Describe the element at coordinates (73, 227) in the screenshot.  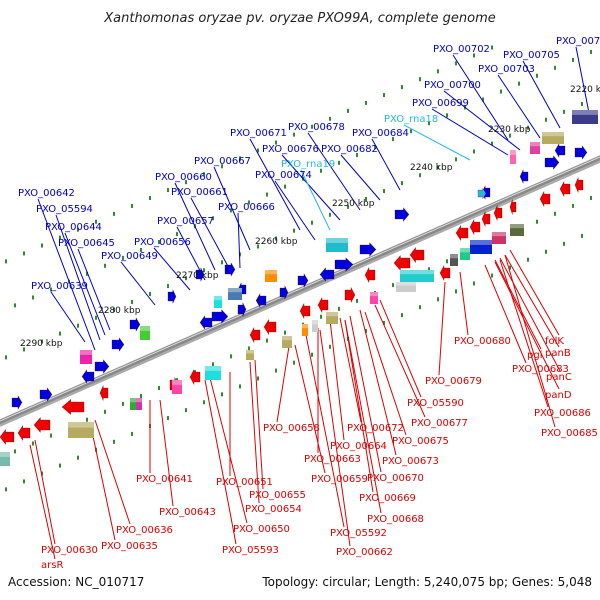
I see `gene-label-plus: PXO_00644` at that location.